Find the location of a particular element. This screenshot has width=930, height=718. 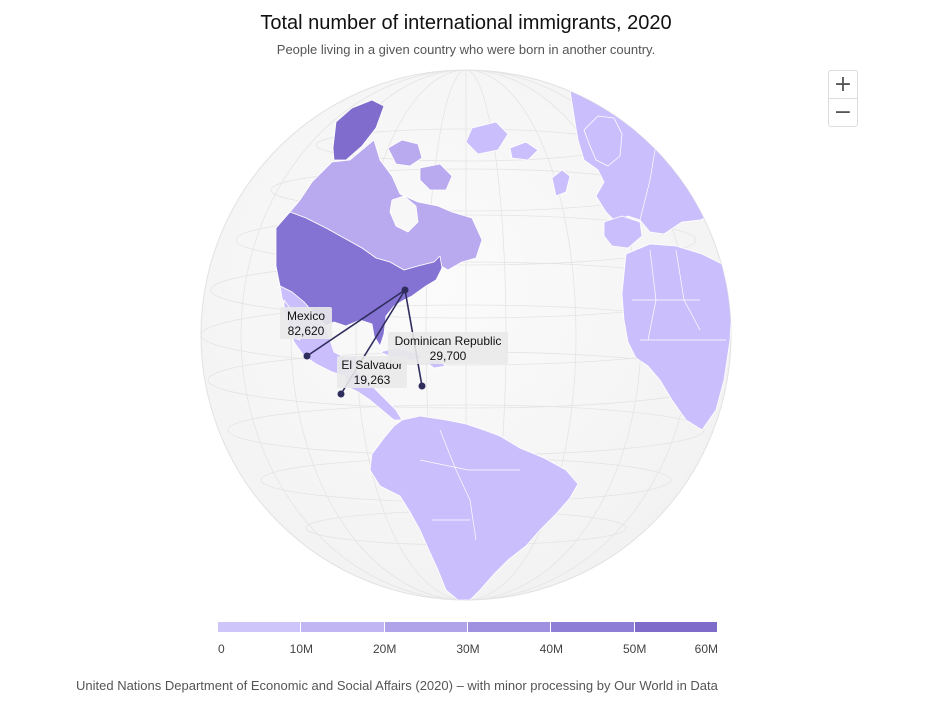

flow-line-mexico is located at coordinates (356, 323).